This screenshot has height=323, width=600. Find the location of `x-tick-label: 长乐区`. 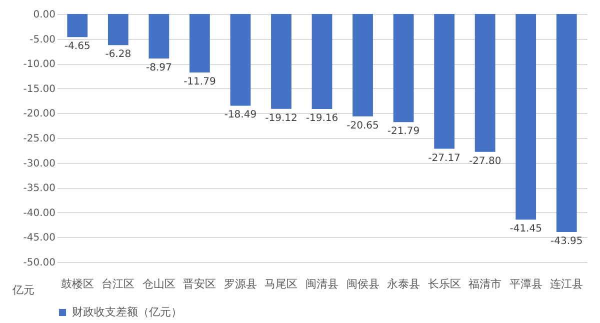

x-tick-label: 长乐区 is located at coordinates (444, 284).